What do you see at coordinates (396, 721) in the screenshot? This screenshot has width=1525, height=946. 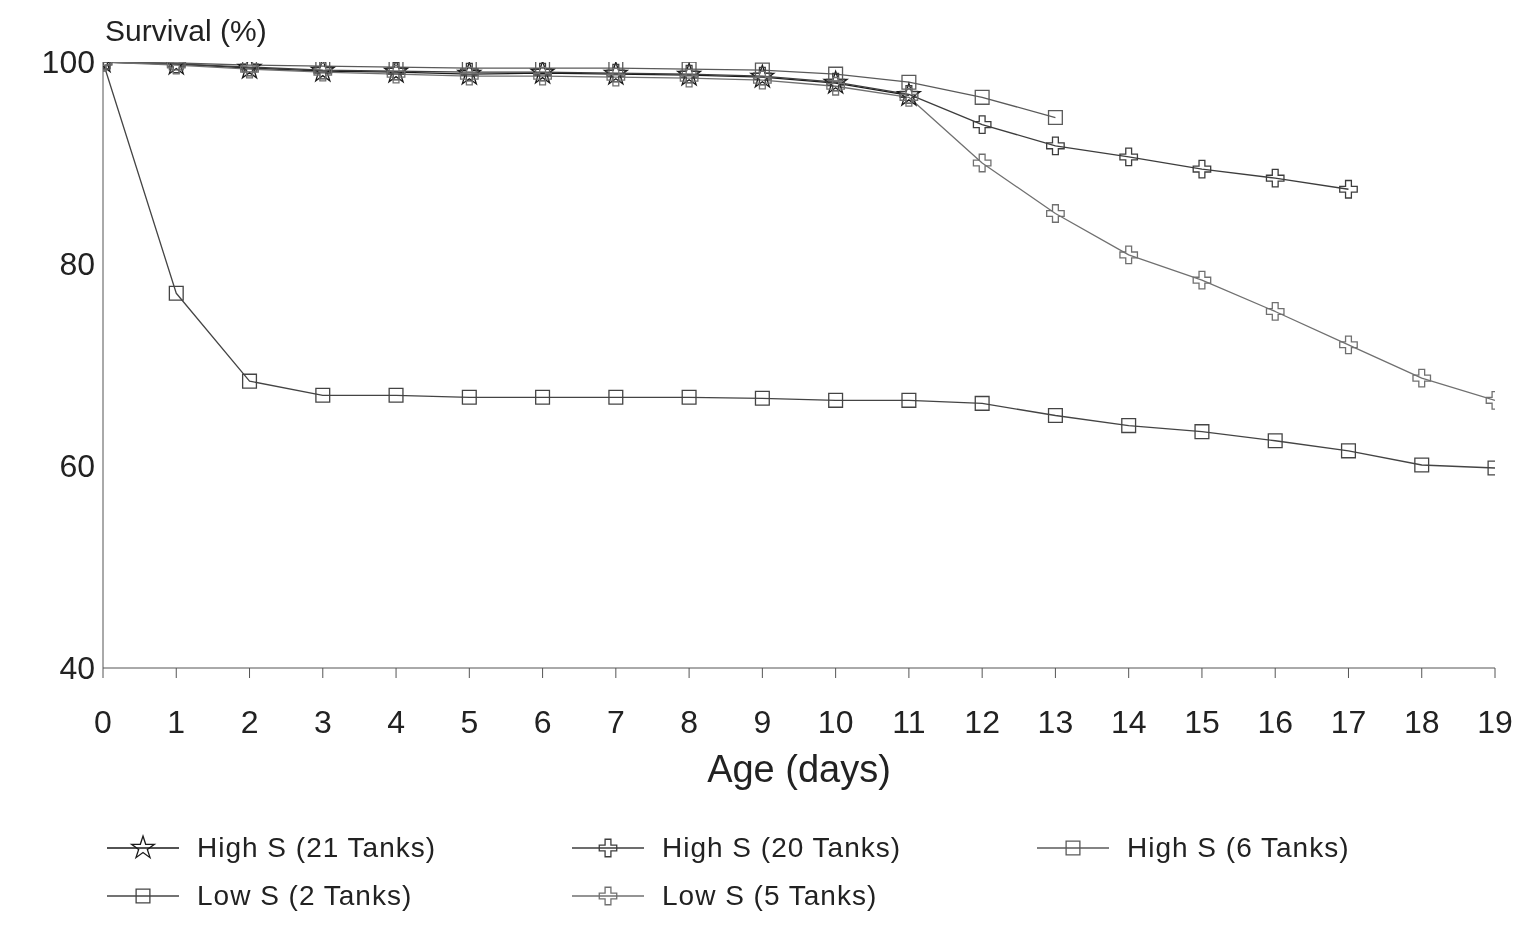 I see `x-tick-label: 4` at bounding box center [396, 721].